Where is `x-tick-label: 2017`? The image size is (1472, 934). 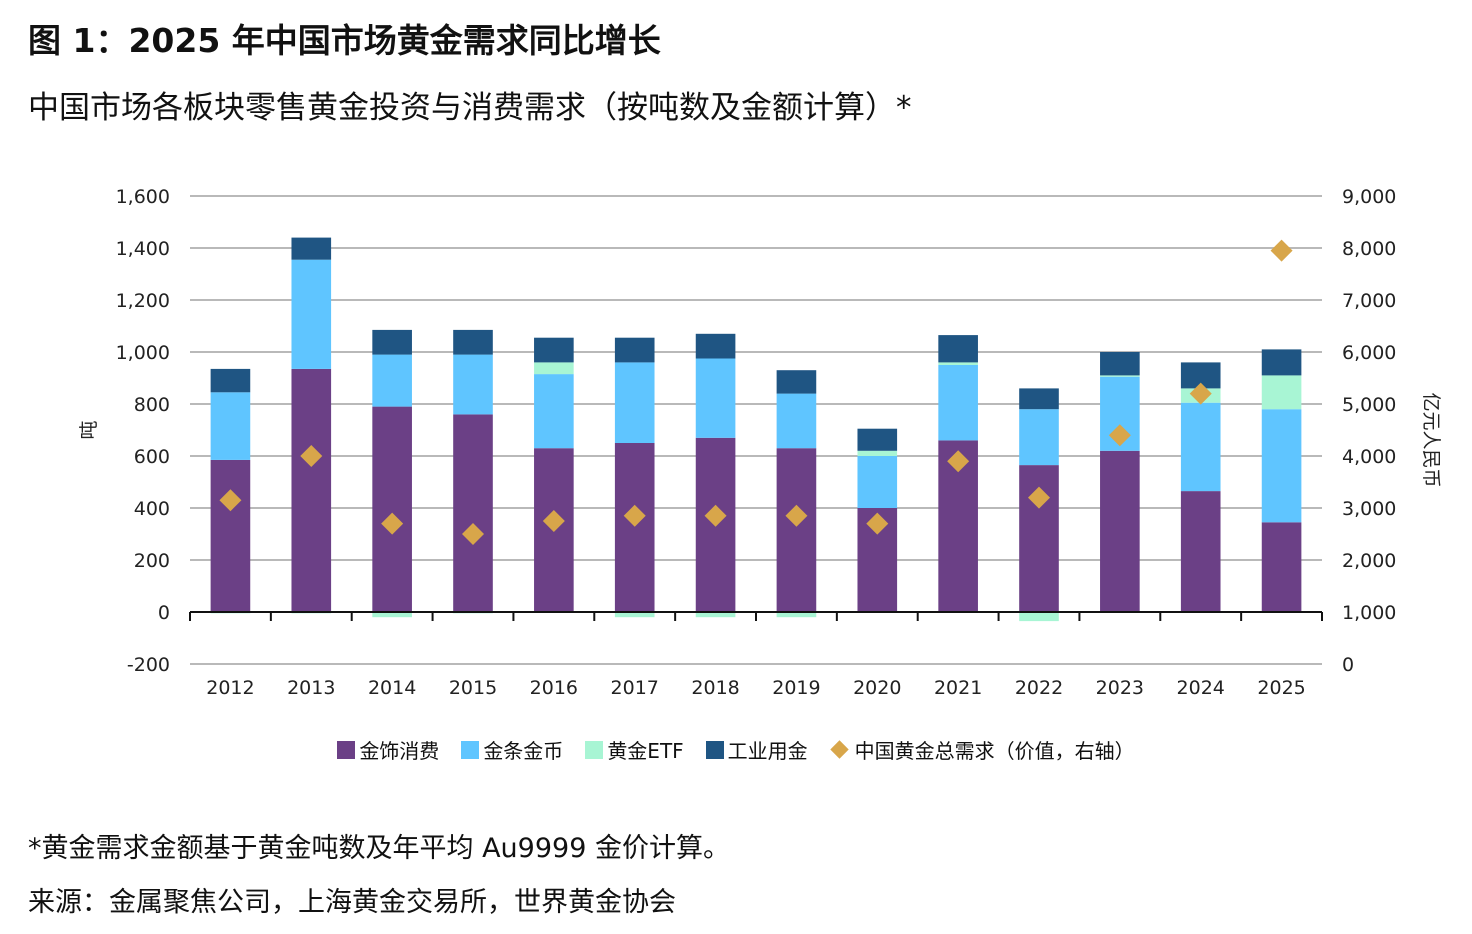
x-tick-label: 2017 is located at coordinates (635, 688).